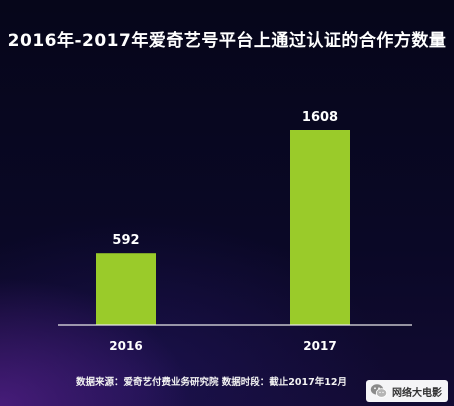 The image size is (454, 406). I want to click on x-tick-label-2017: 2017, so click(319, 346).